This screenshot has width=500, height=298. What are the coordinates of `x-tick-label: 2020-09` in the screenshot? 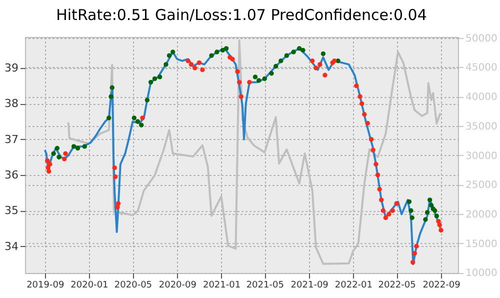 It's located at (177, 285).